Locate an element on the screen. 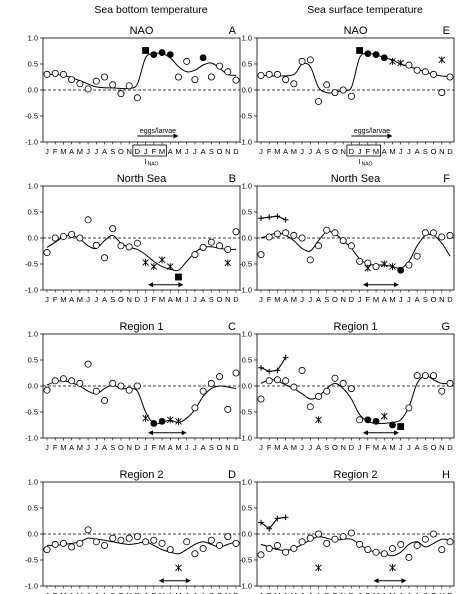 The width and height of the screenshot is (474, 594). x-tick-label: F is located at coordinates (55, 299).